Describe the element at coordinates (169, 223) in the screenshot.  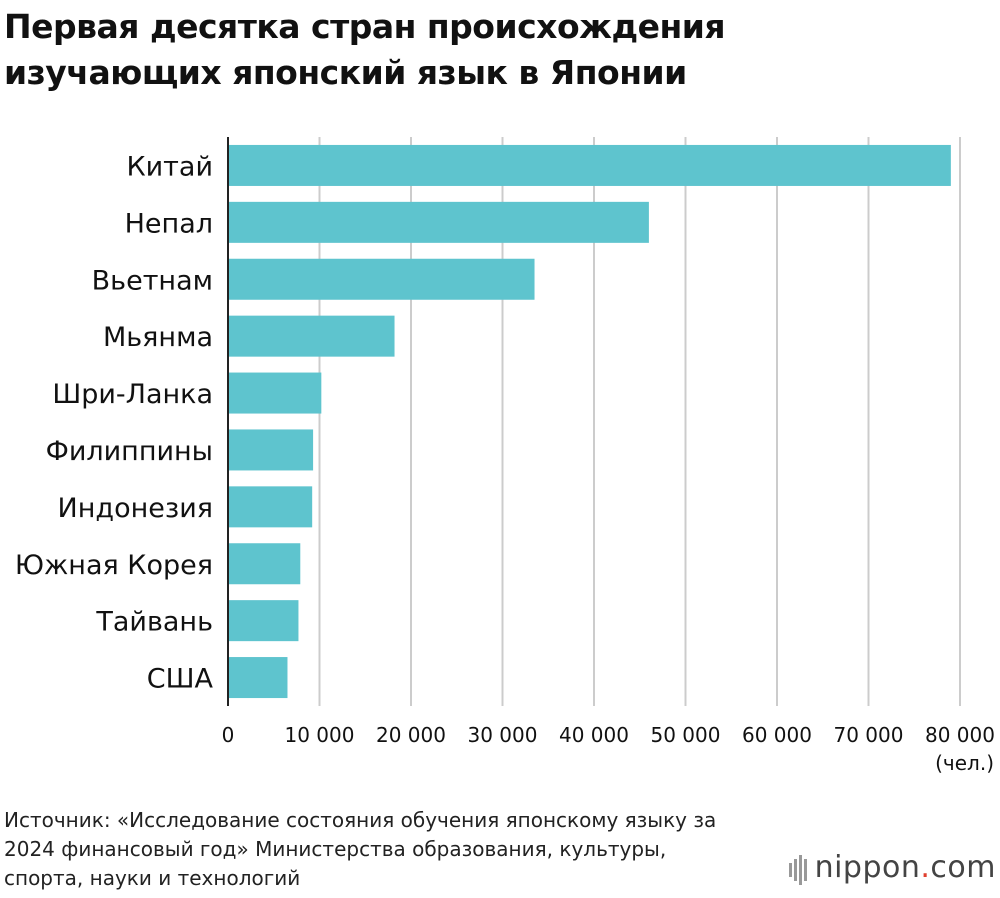
I see `category-label: Непал` at that location.